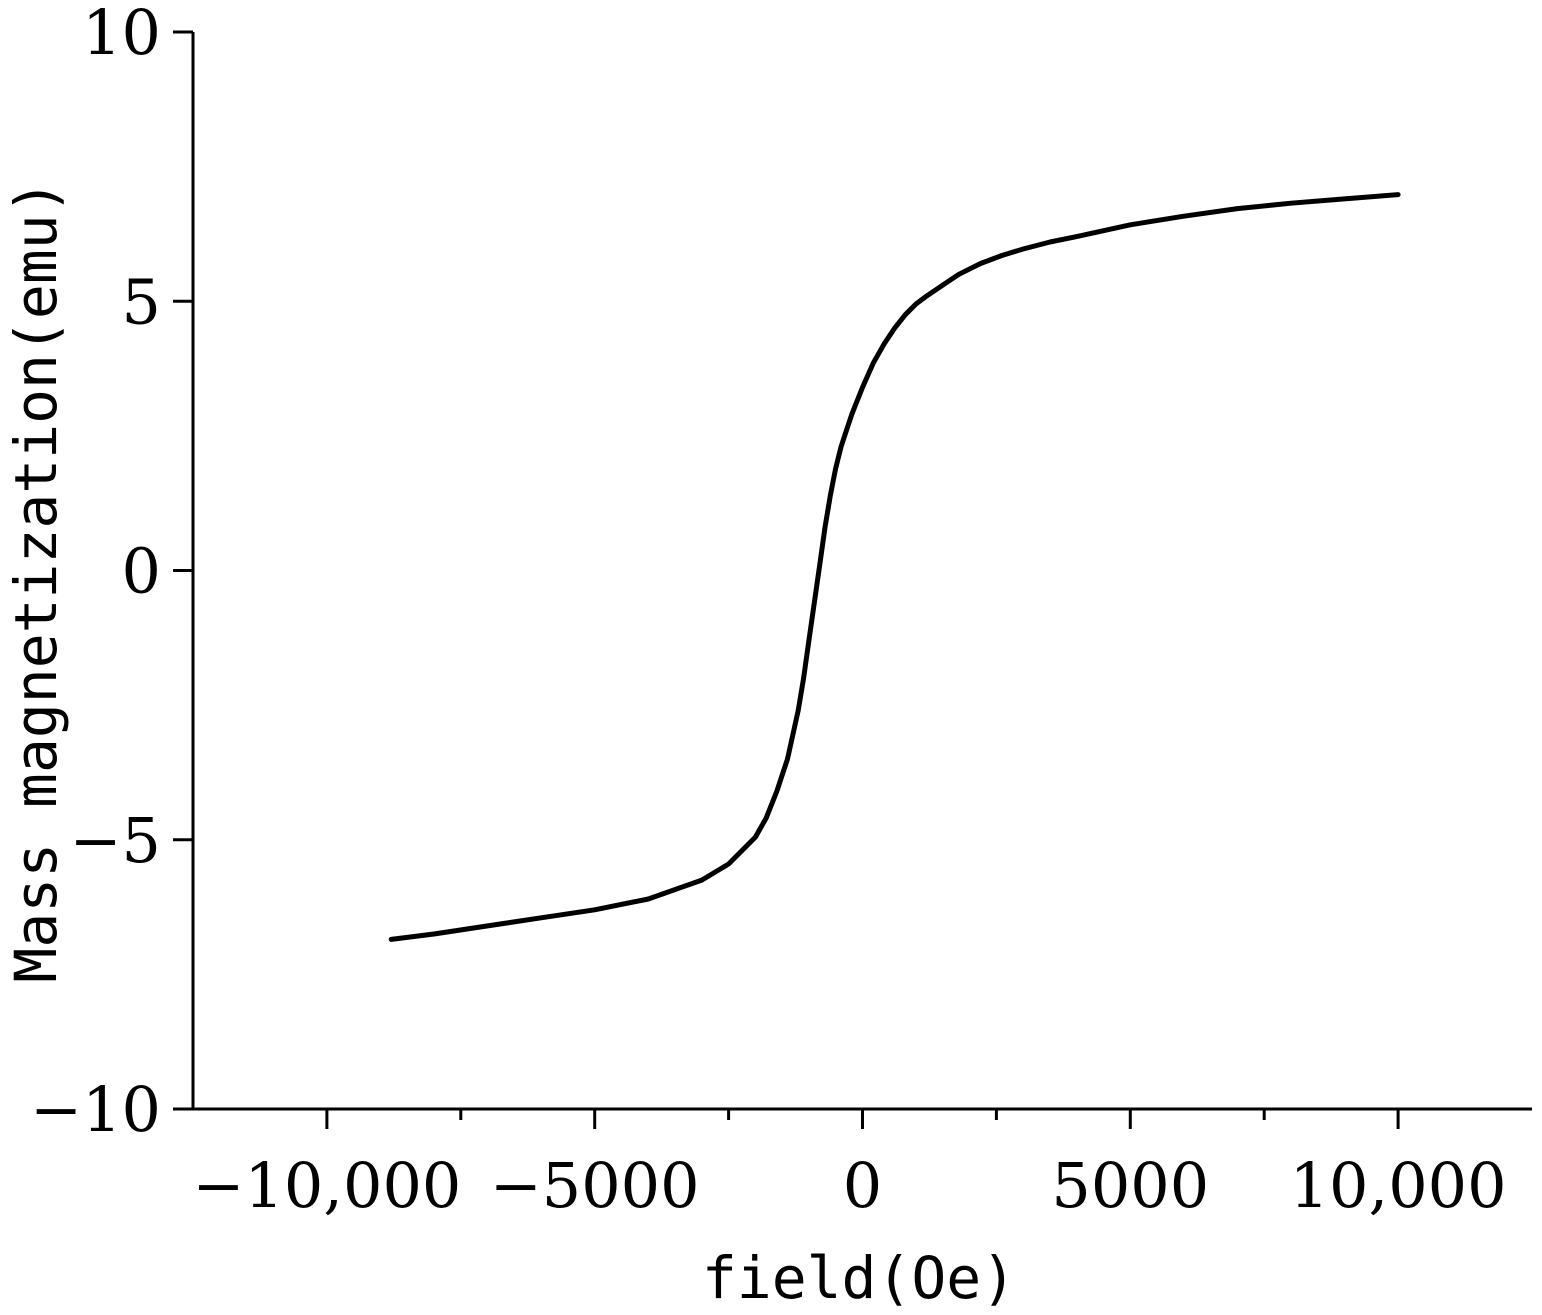 This screenshot has width=1542, height=1315. What do you see at coordinates (859, 1278) in the screenshot?
I see `x-axis-title: field(Oe)` at bounding box center [859, 1278].